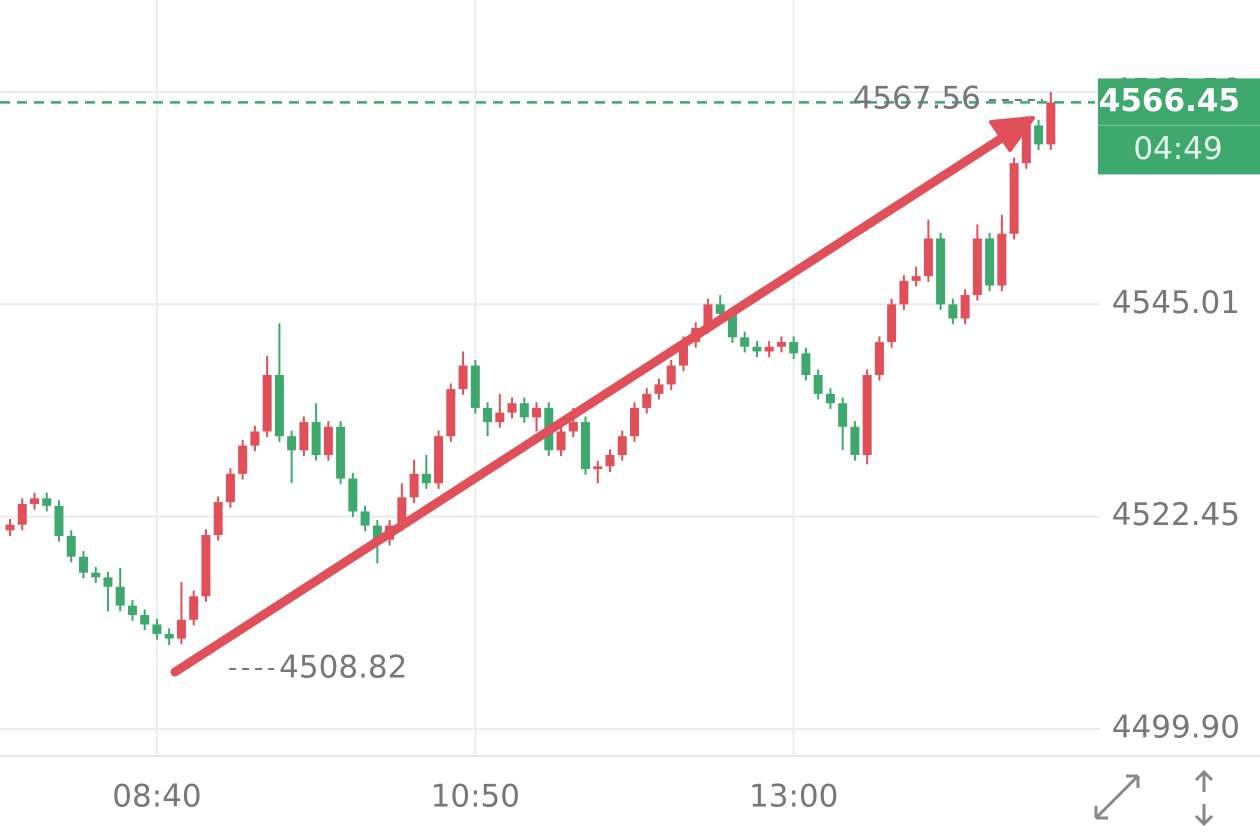 This screenshot has height=836, width=1260. What do you see at coordinates (475, 797) in the screenshot?
I see `x-tick-label: 10:50` at bounding box center [475, 797].